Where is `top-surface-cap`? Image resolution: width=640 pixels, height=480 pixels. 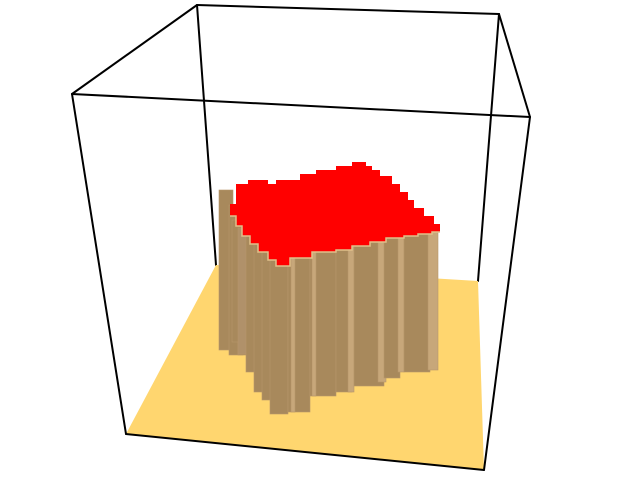
top-surface-cap is located at coordinates (335, 214).